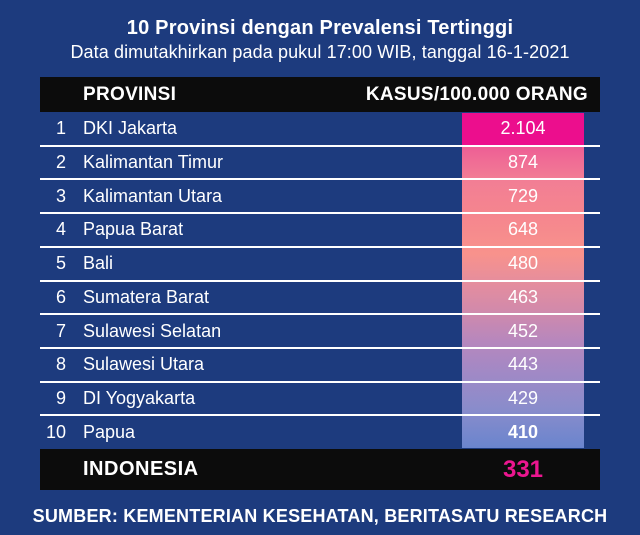 This screenshot has height=535, width=640. What do you see at coordinates (144, 364) in the screenshot?
I see `row-province: Sulawesi Utara` at bounding box center [144, 364].